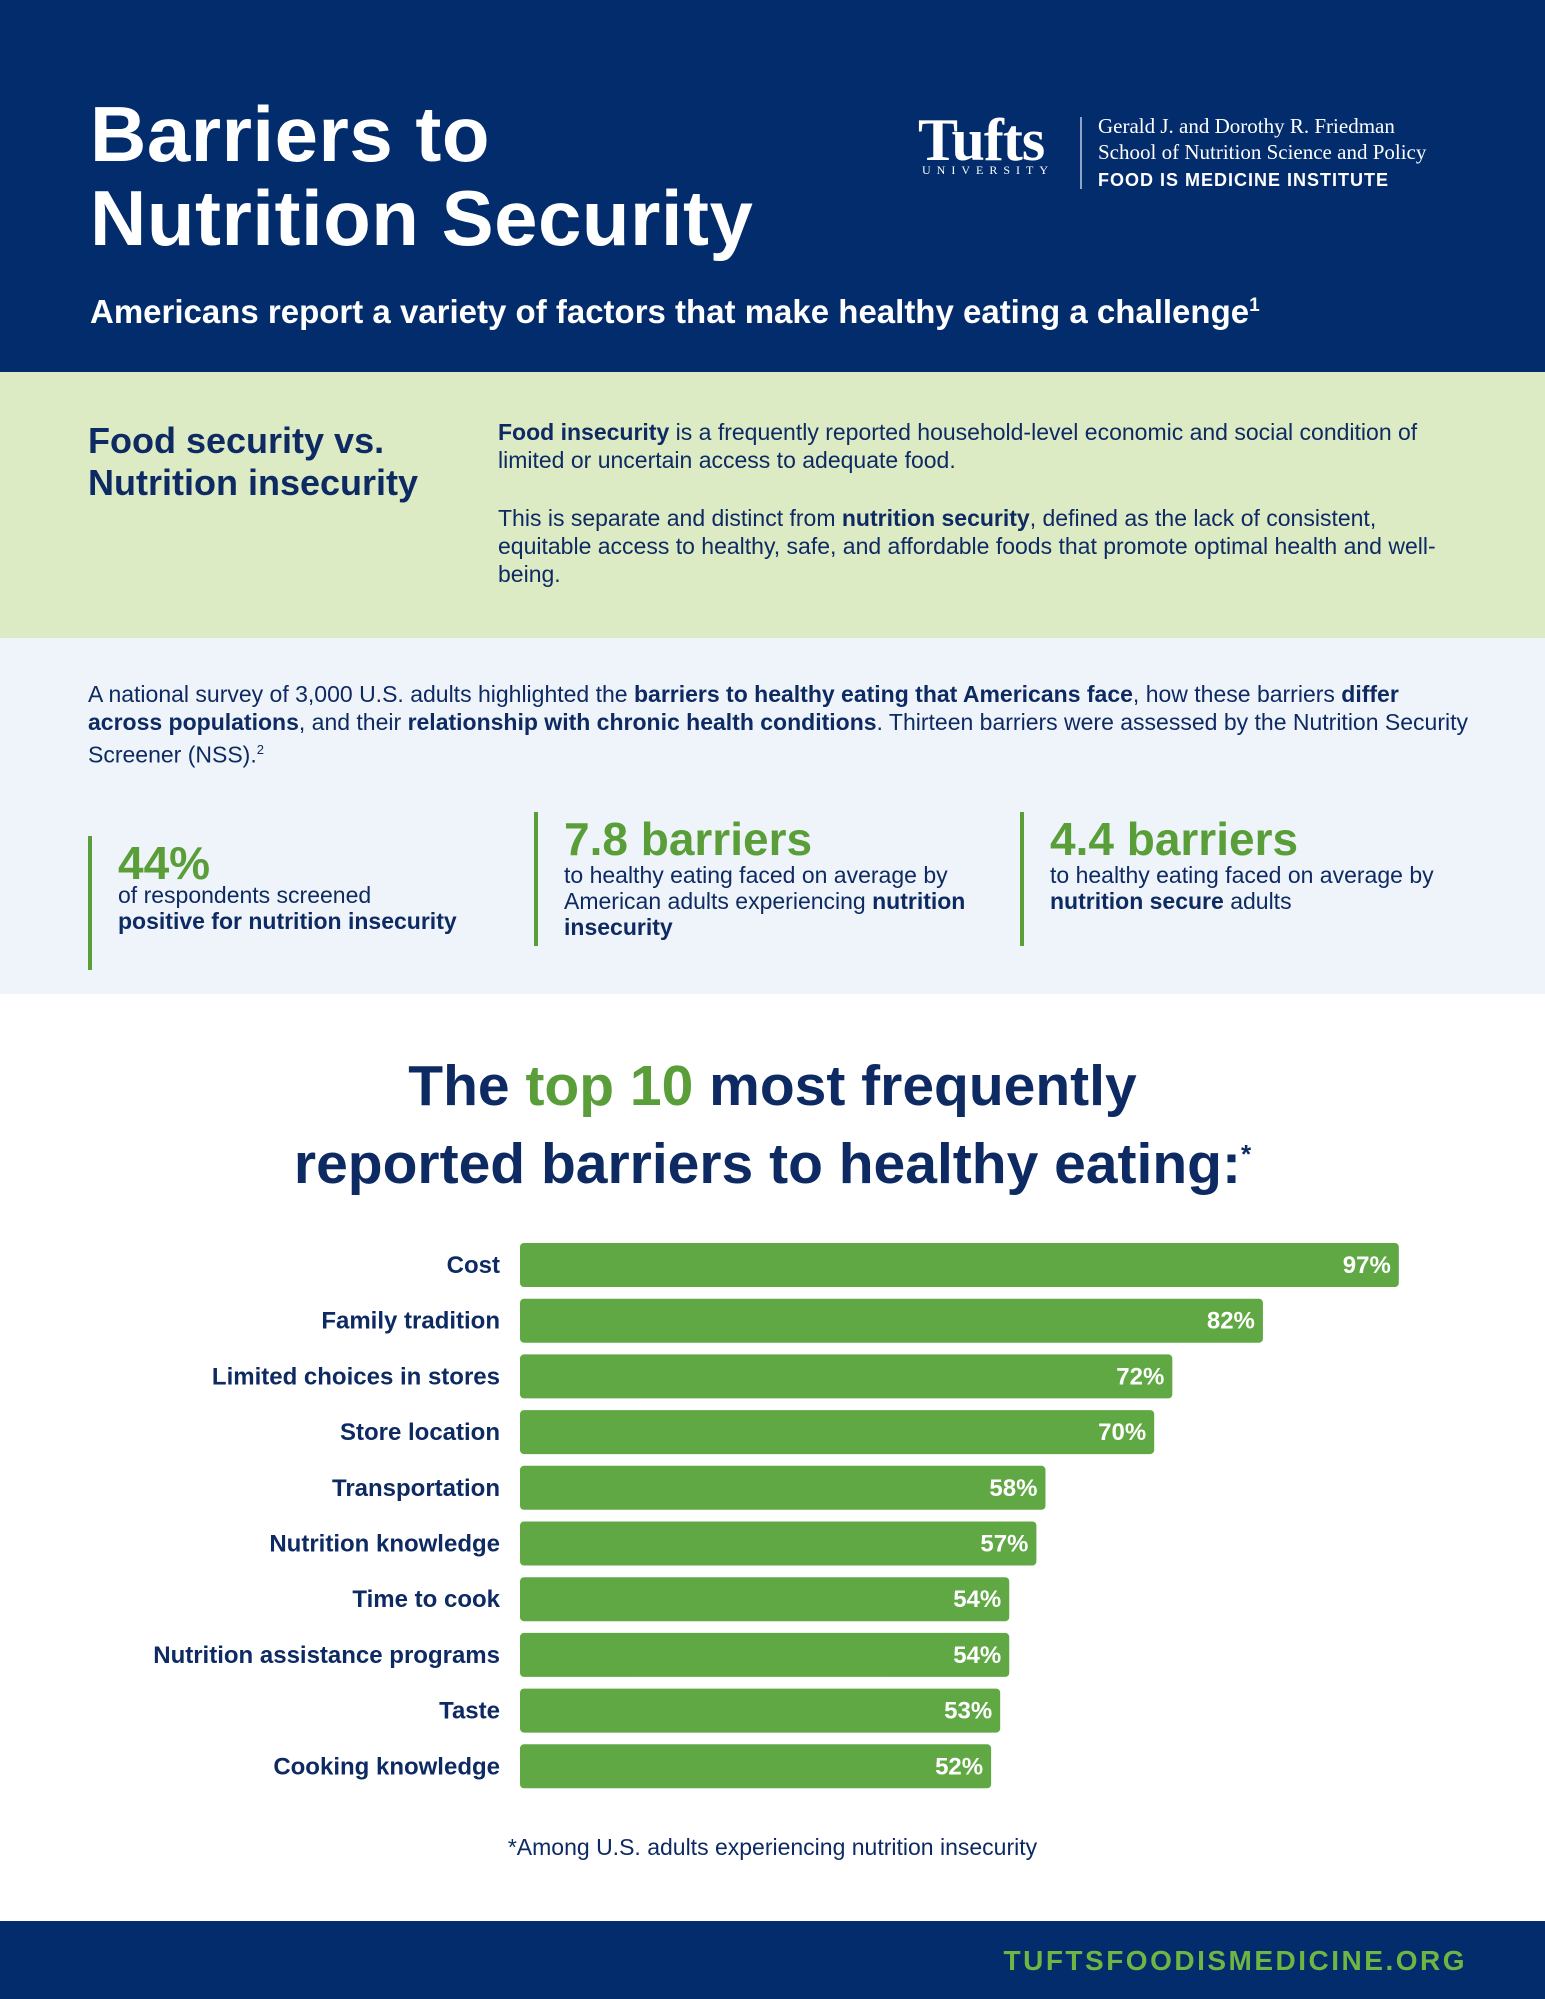  Describe the element at coordinates (356, 1376) in the screenshot. I see `category-label: Limited choices in stores` at that location.